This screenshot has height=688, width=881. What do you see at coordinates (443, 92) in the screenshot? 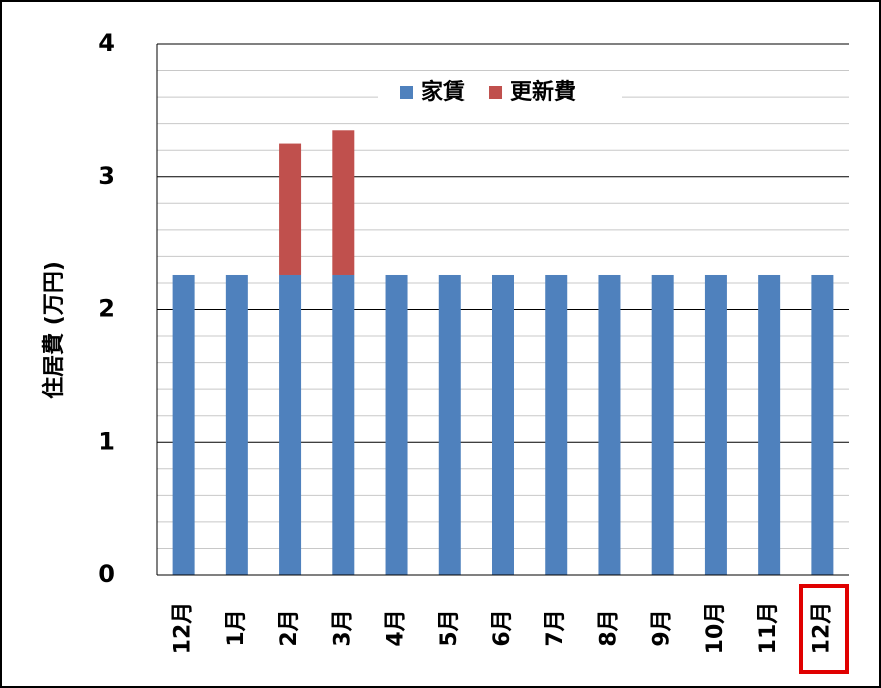
I see `legend-label: 家賃` at bounding box center [443, 92].